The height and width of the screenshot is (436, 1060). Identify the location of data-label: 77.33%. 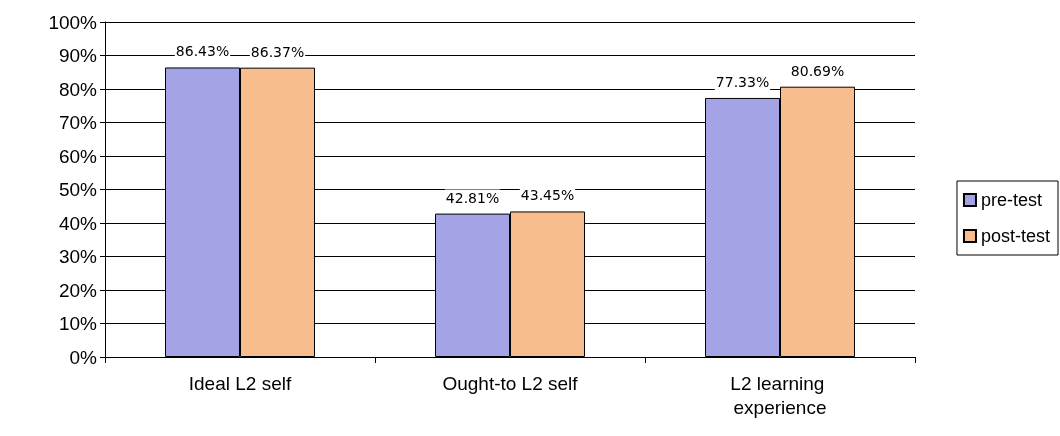
(742, 81).